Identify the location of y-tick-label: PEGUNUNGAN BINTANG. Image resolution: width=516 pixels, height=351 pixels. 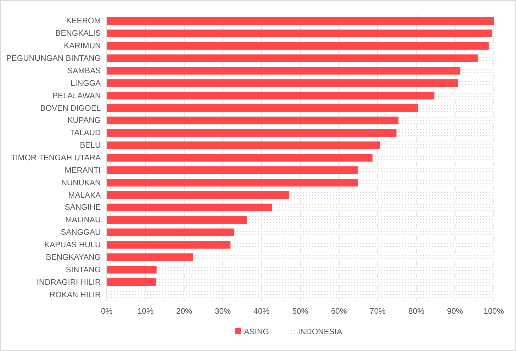
(53, 59).